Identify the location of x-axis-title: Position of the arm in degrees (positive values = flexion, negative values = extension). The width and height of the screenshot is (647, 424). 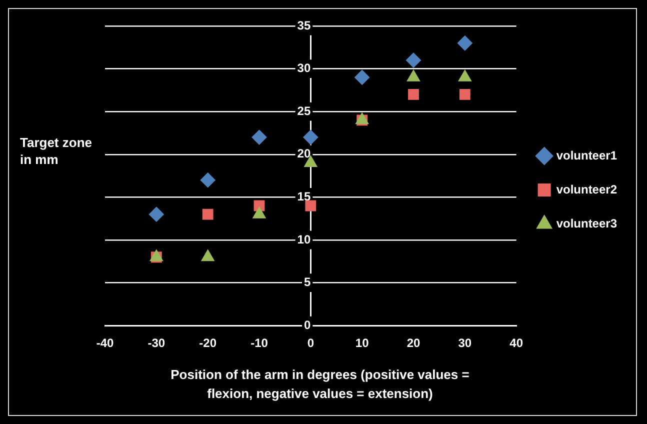
(320, 384).